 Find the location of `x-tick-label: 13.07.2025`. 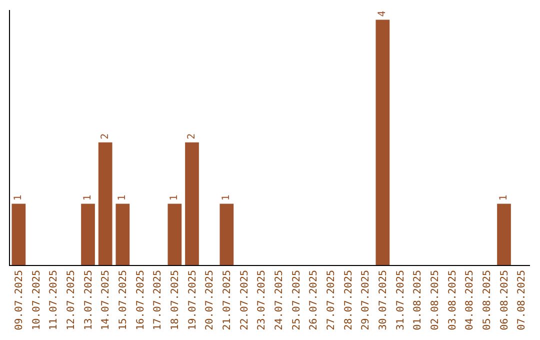

x-tick-label: 13.07.2025 is located at coordinates (88, 300).